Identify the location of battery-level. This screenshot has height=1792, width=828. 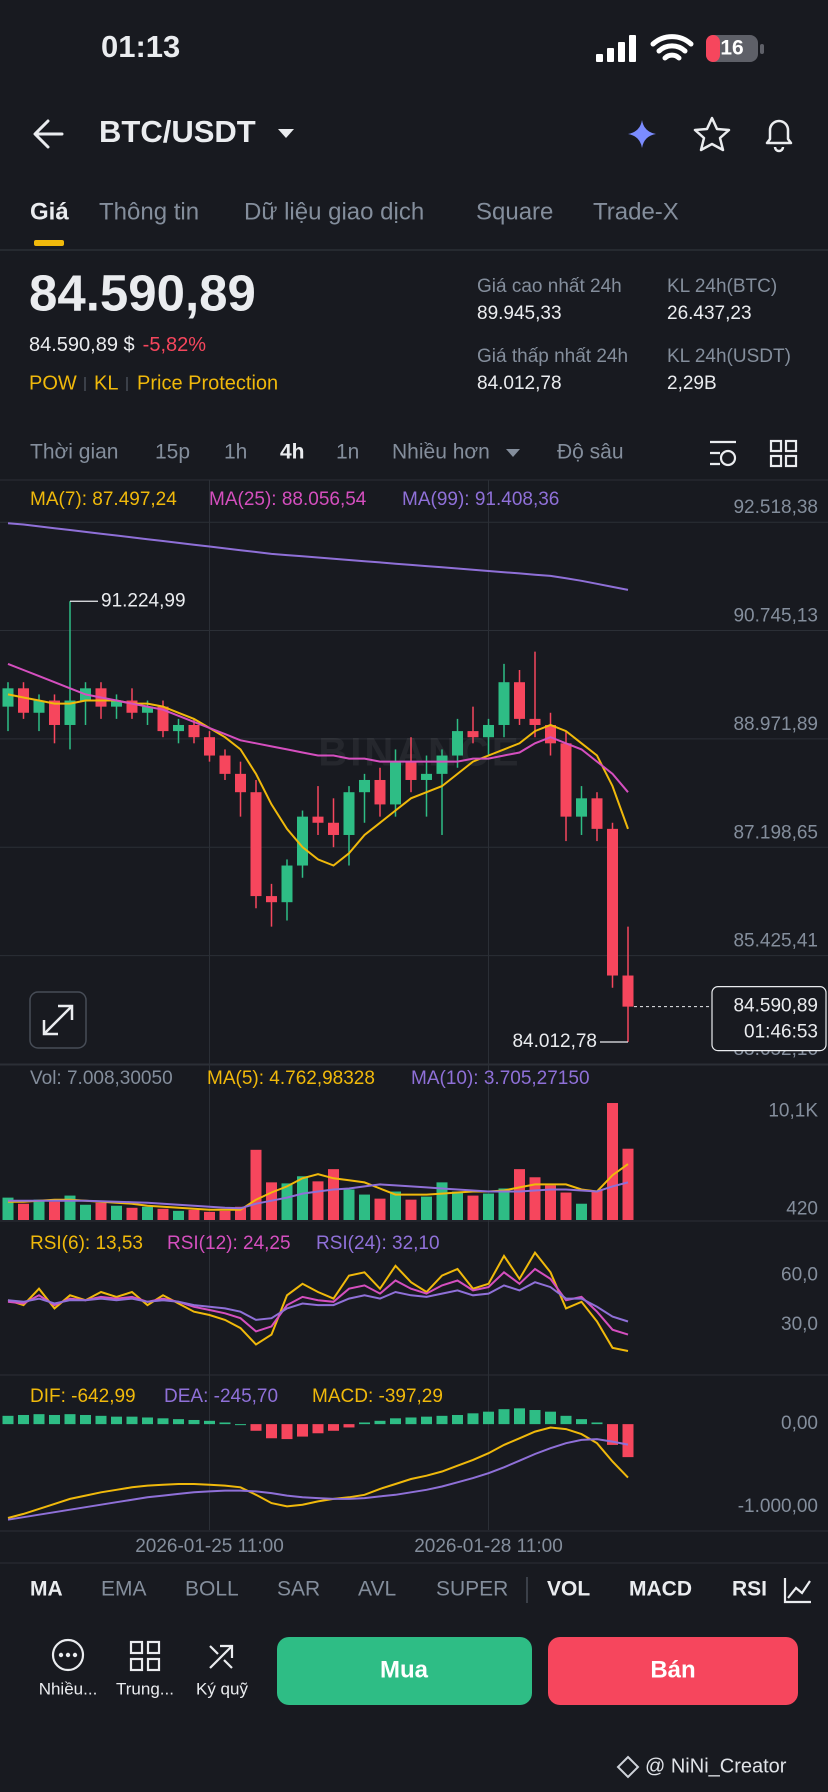
(713, 48).